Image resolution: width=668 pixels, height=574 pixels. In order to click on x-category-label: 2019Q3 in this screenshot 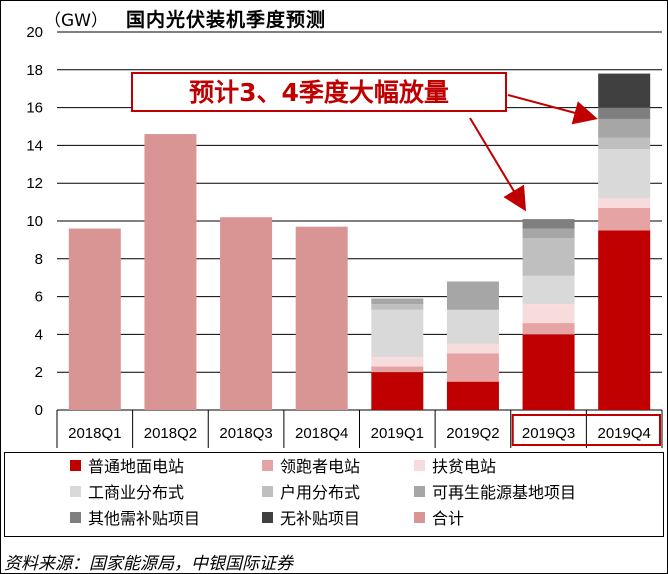, I will do `click(548, 433)`.